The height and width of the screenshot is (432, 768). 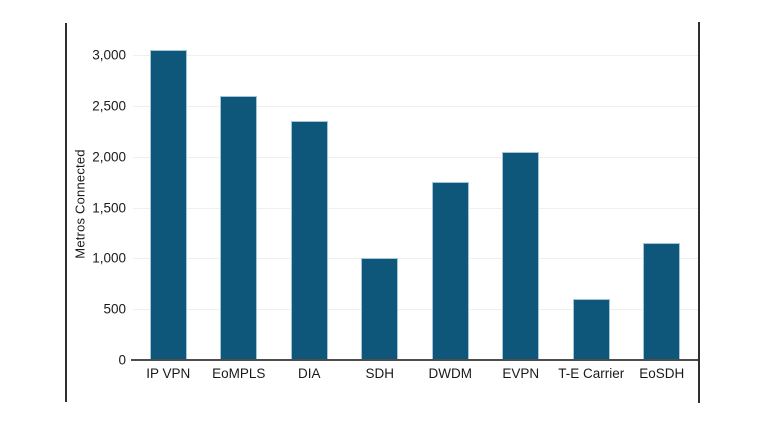 What do you see at coordinates (450, 271) in the screenshot?
I see `bar-dwdm` at bounding box center [450, 271].